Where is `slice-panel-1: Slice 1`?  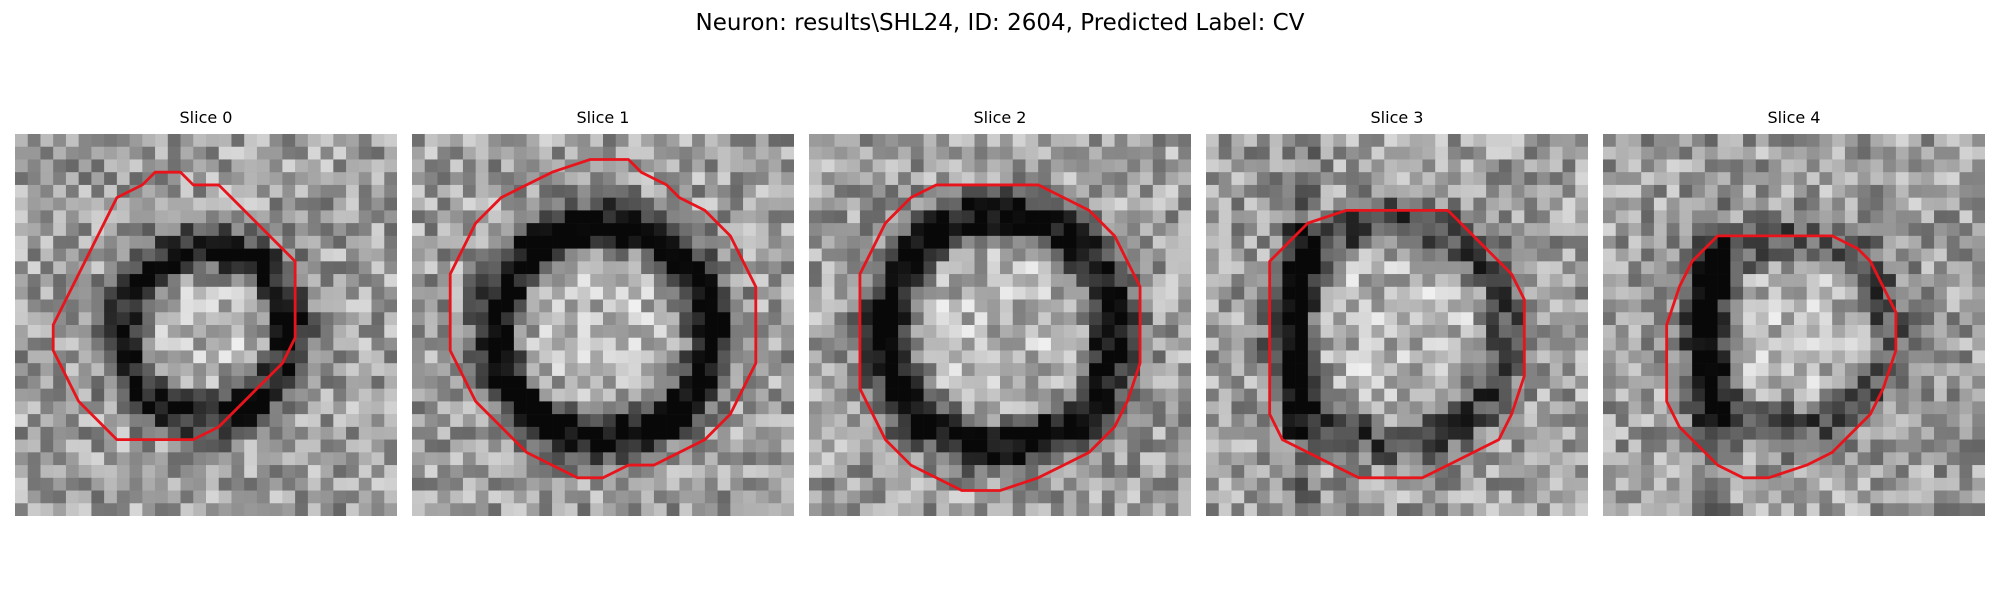 slice-panel-1: Slice 1 is located at coordinates (603, 312).